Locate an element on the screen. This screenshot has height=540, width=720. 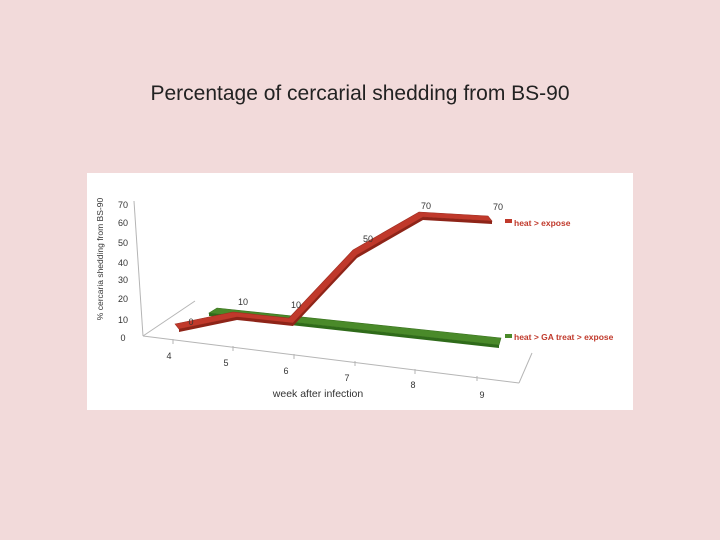
y-tick-label: 20 is located at coordinates (123, 299).